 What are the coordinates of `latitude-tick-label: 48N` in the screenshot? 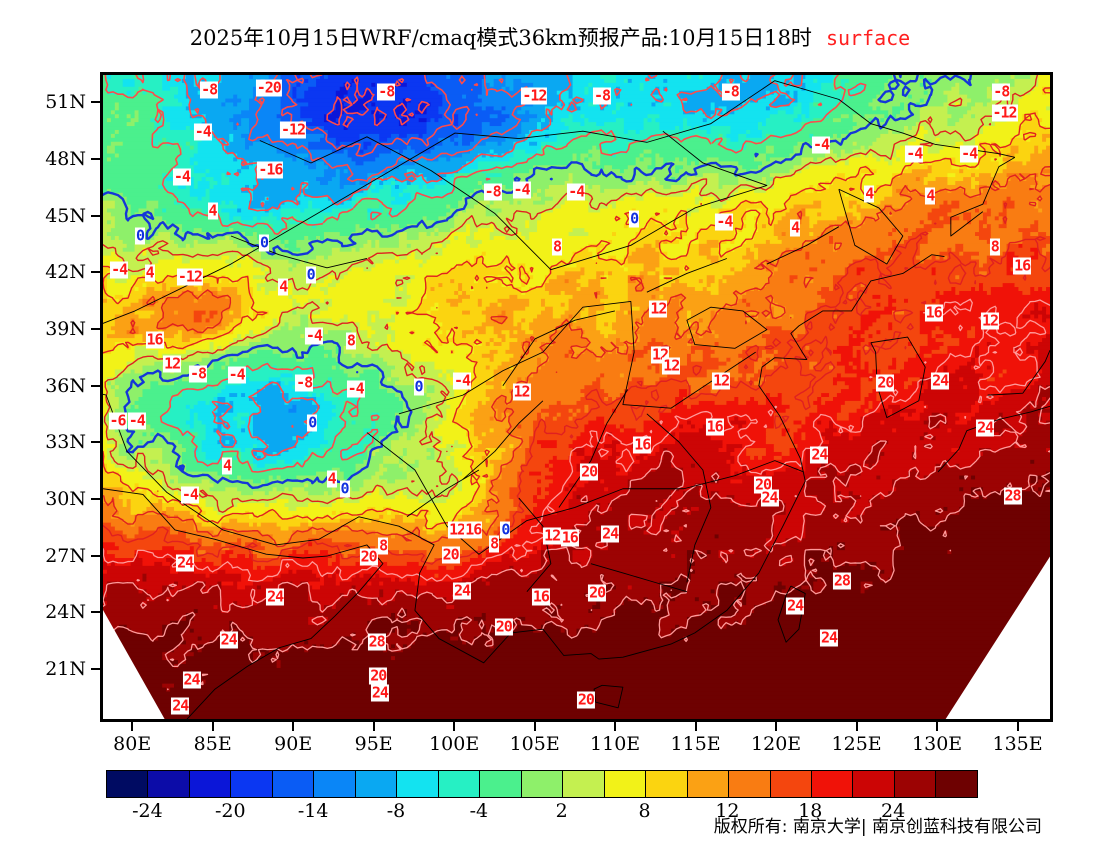 It's located at (65, 158).